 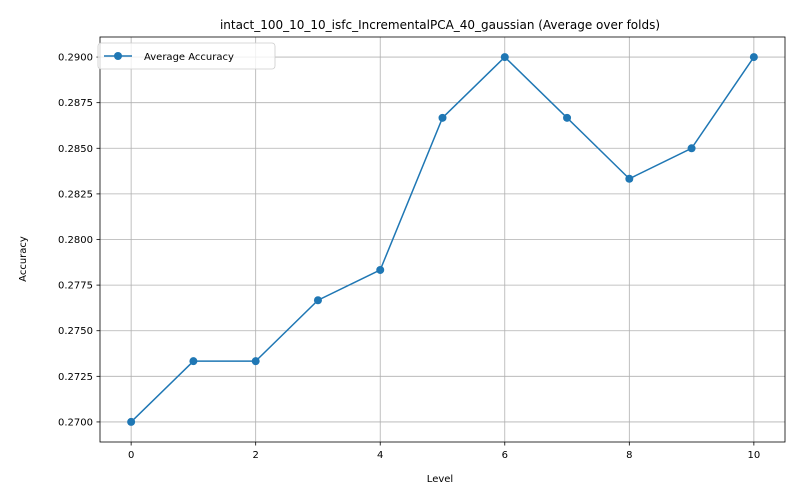 I want to click on x-axis-label: Level, so click(x=440, y=479).